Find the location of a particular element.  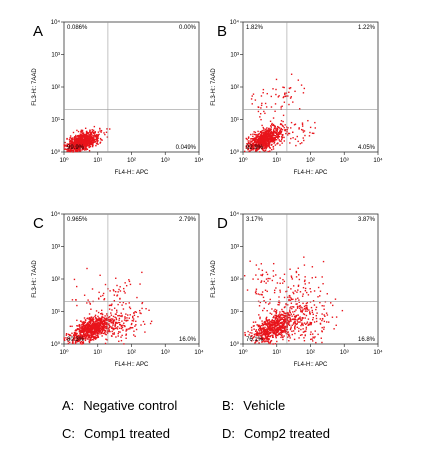

y-tick-label: 10⁴ is located at coordinates (56, 214).